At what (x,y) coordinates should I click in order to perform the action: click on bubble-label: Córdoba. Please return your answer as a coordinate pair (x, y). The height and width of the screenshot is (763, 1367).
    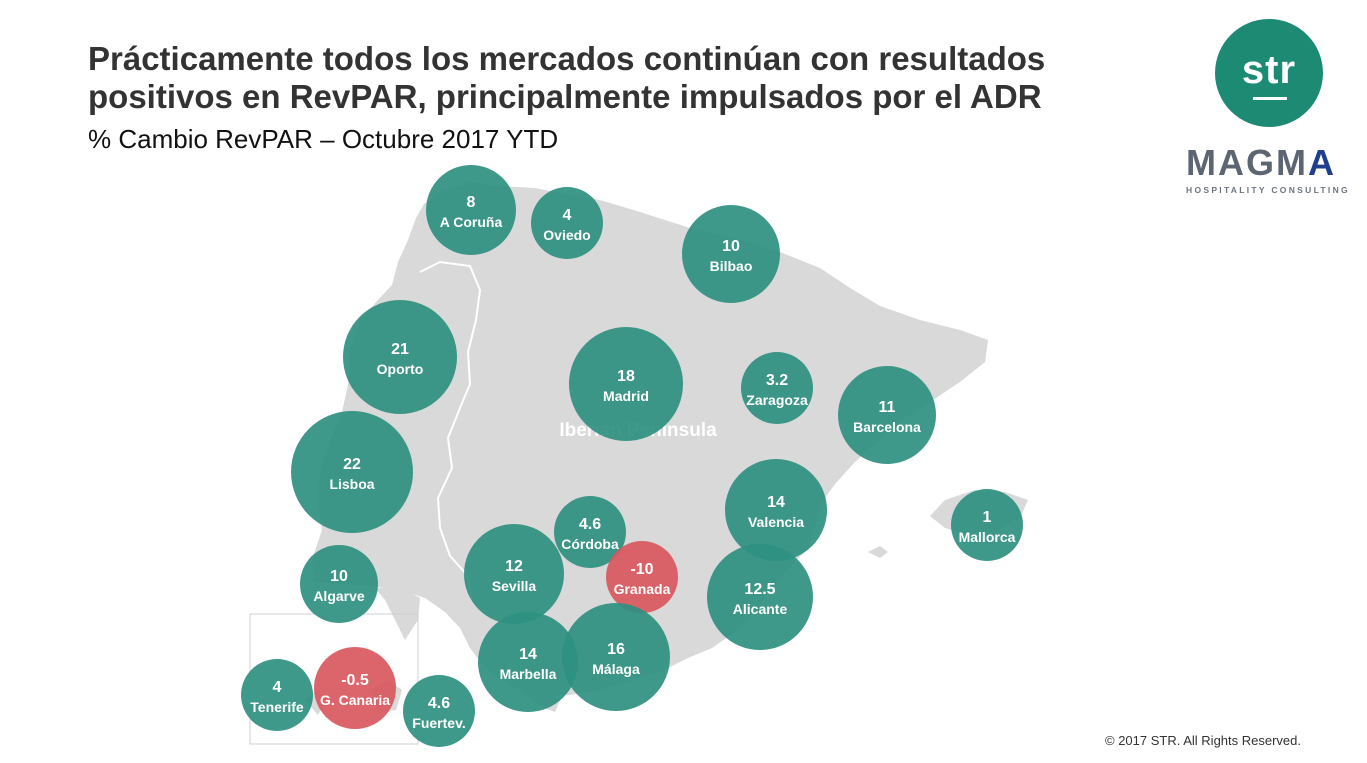
    Looking at the image, I should click on (590, 544).